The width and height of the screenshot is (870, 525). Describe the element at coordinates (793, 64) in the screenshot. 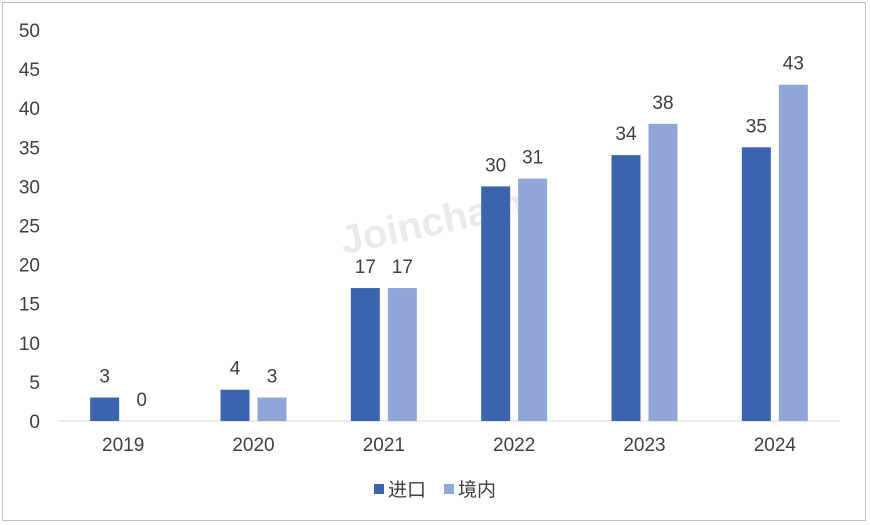

I see `data-label: 43` at that location.